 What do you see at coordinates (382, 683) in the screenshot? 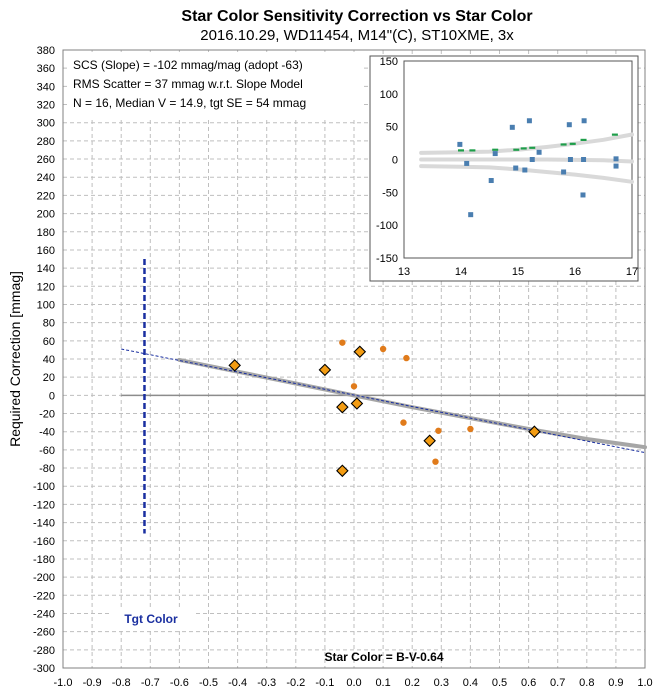
I see `x-tick-label: 0.1` at bounding box center [382, 683].